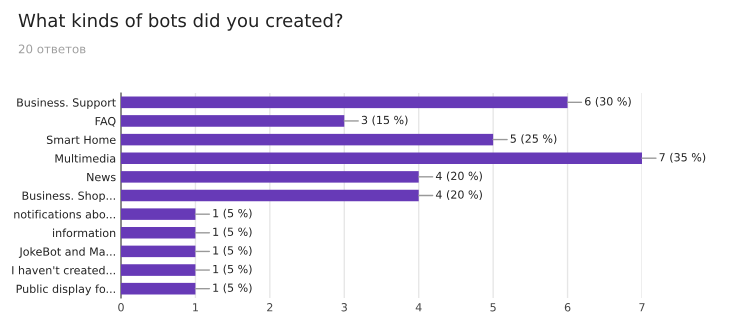 Image resolution: width=730 pixels, height=334 pixels. What do you see at coordinates (269, 307) in the screenshot?
I see `x-tick-label: 2` at bounding box center [269, 307].